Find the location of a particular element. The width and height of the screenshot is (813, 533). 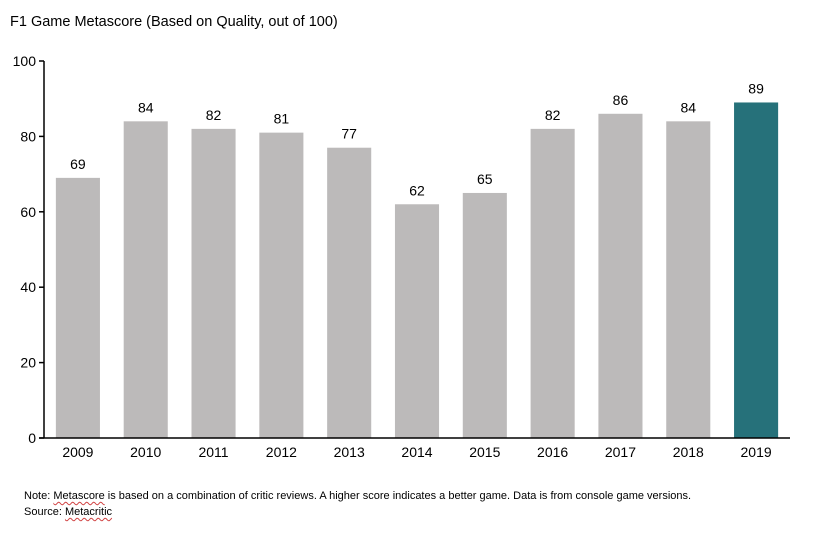

x-tick-label: 2010 is located at coordinates (145, 452).